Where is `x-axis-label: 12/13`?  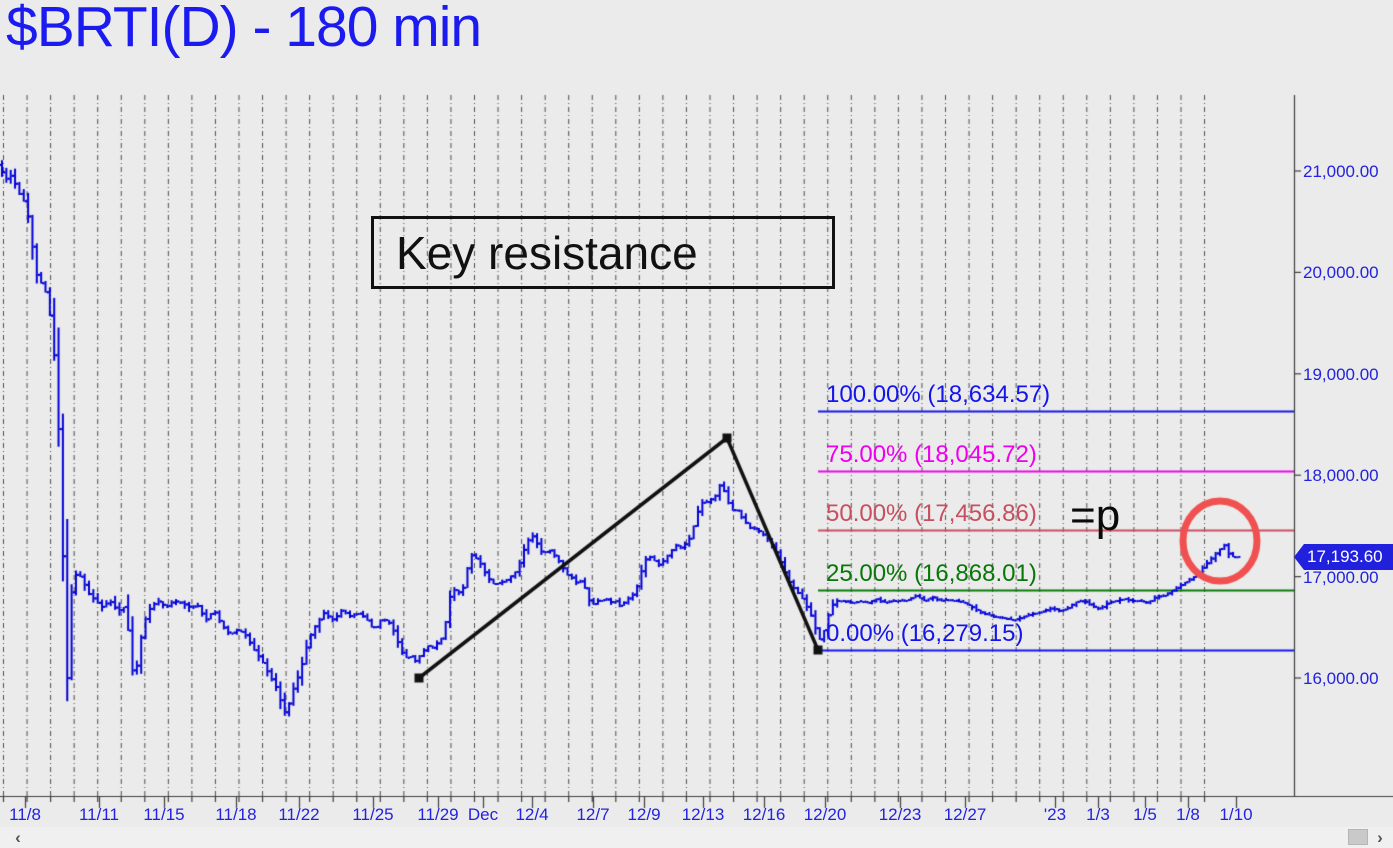 x-axis-label: 12/13 is located at coordinates (703, 814).